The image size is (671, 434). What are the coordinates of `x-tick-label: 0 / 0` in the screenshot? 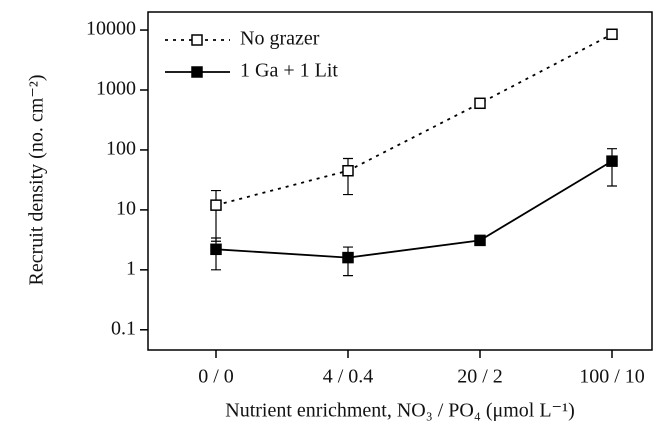 It's located at (216, 377).